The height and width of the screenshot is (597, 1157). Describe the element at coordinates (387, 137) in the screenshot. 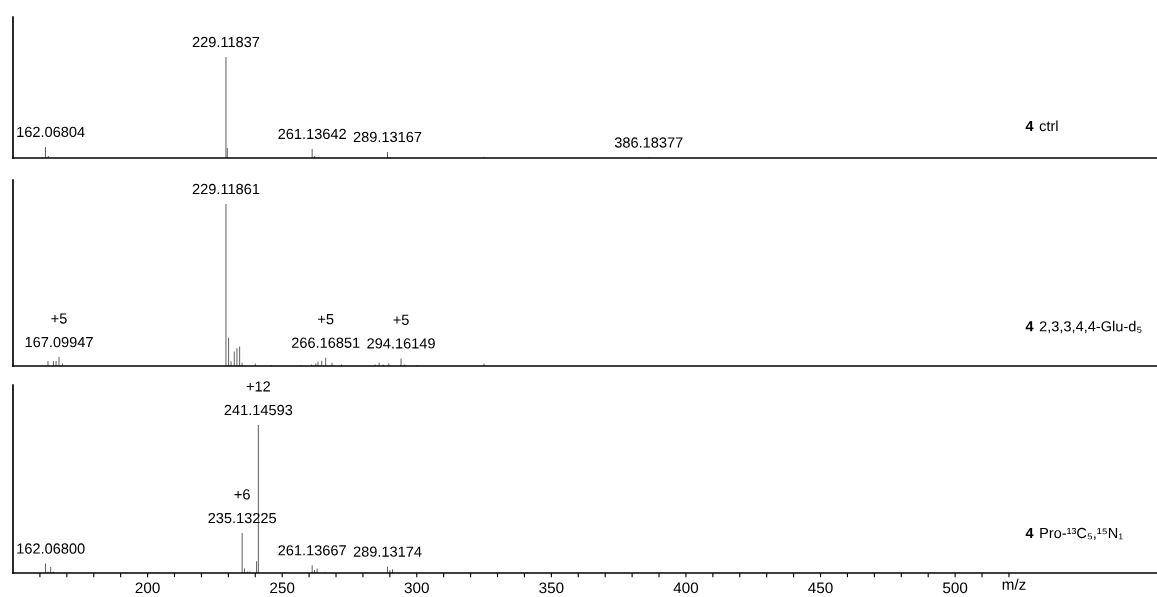

I see `annotation: 289.13167` at that location.